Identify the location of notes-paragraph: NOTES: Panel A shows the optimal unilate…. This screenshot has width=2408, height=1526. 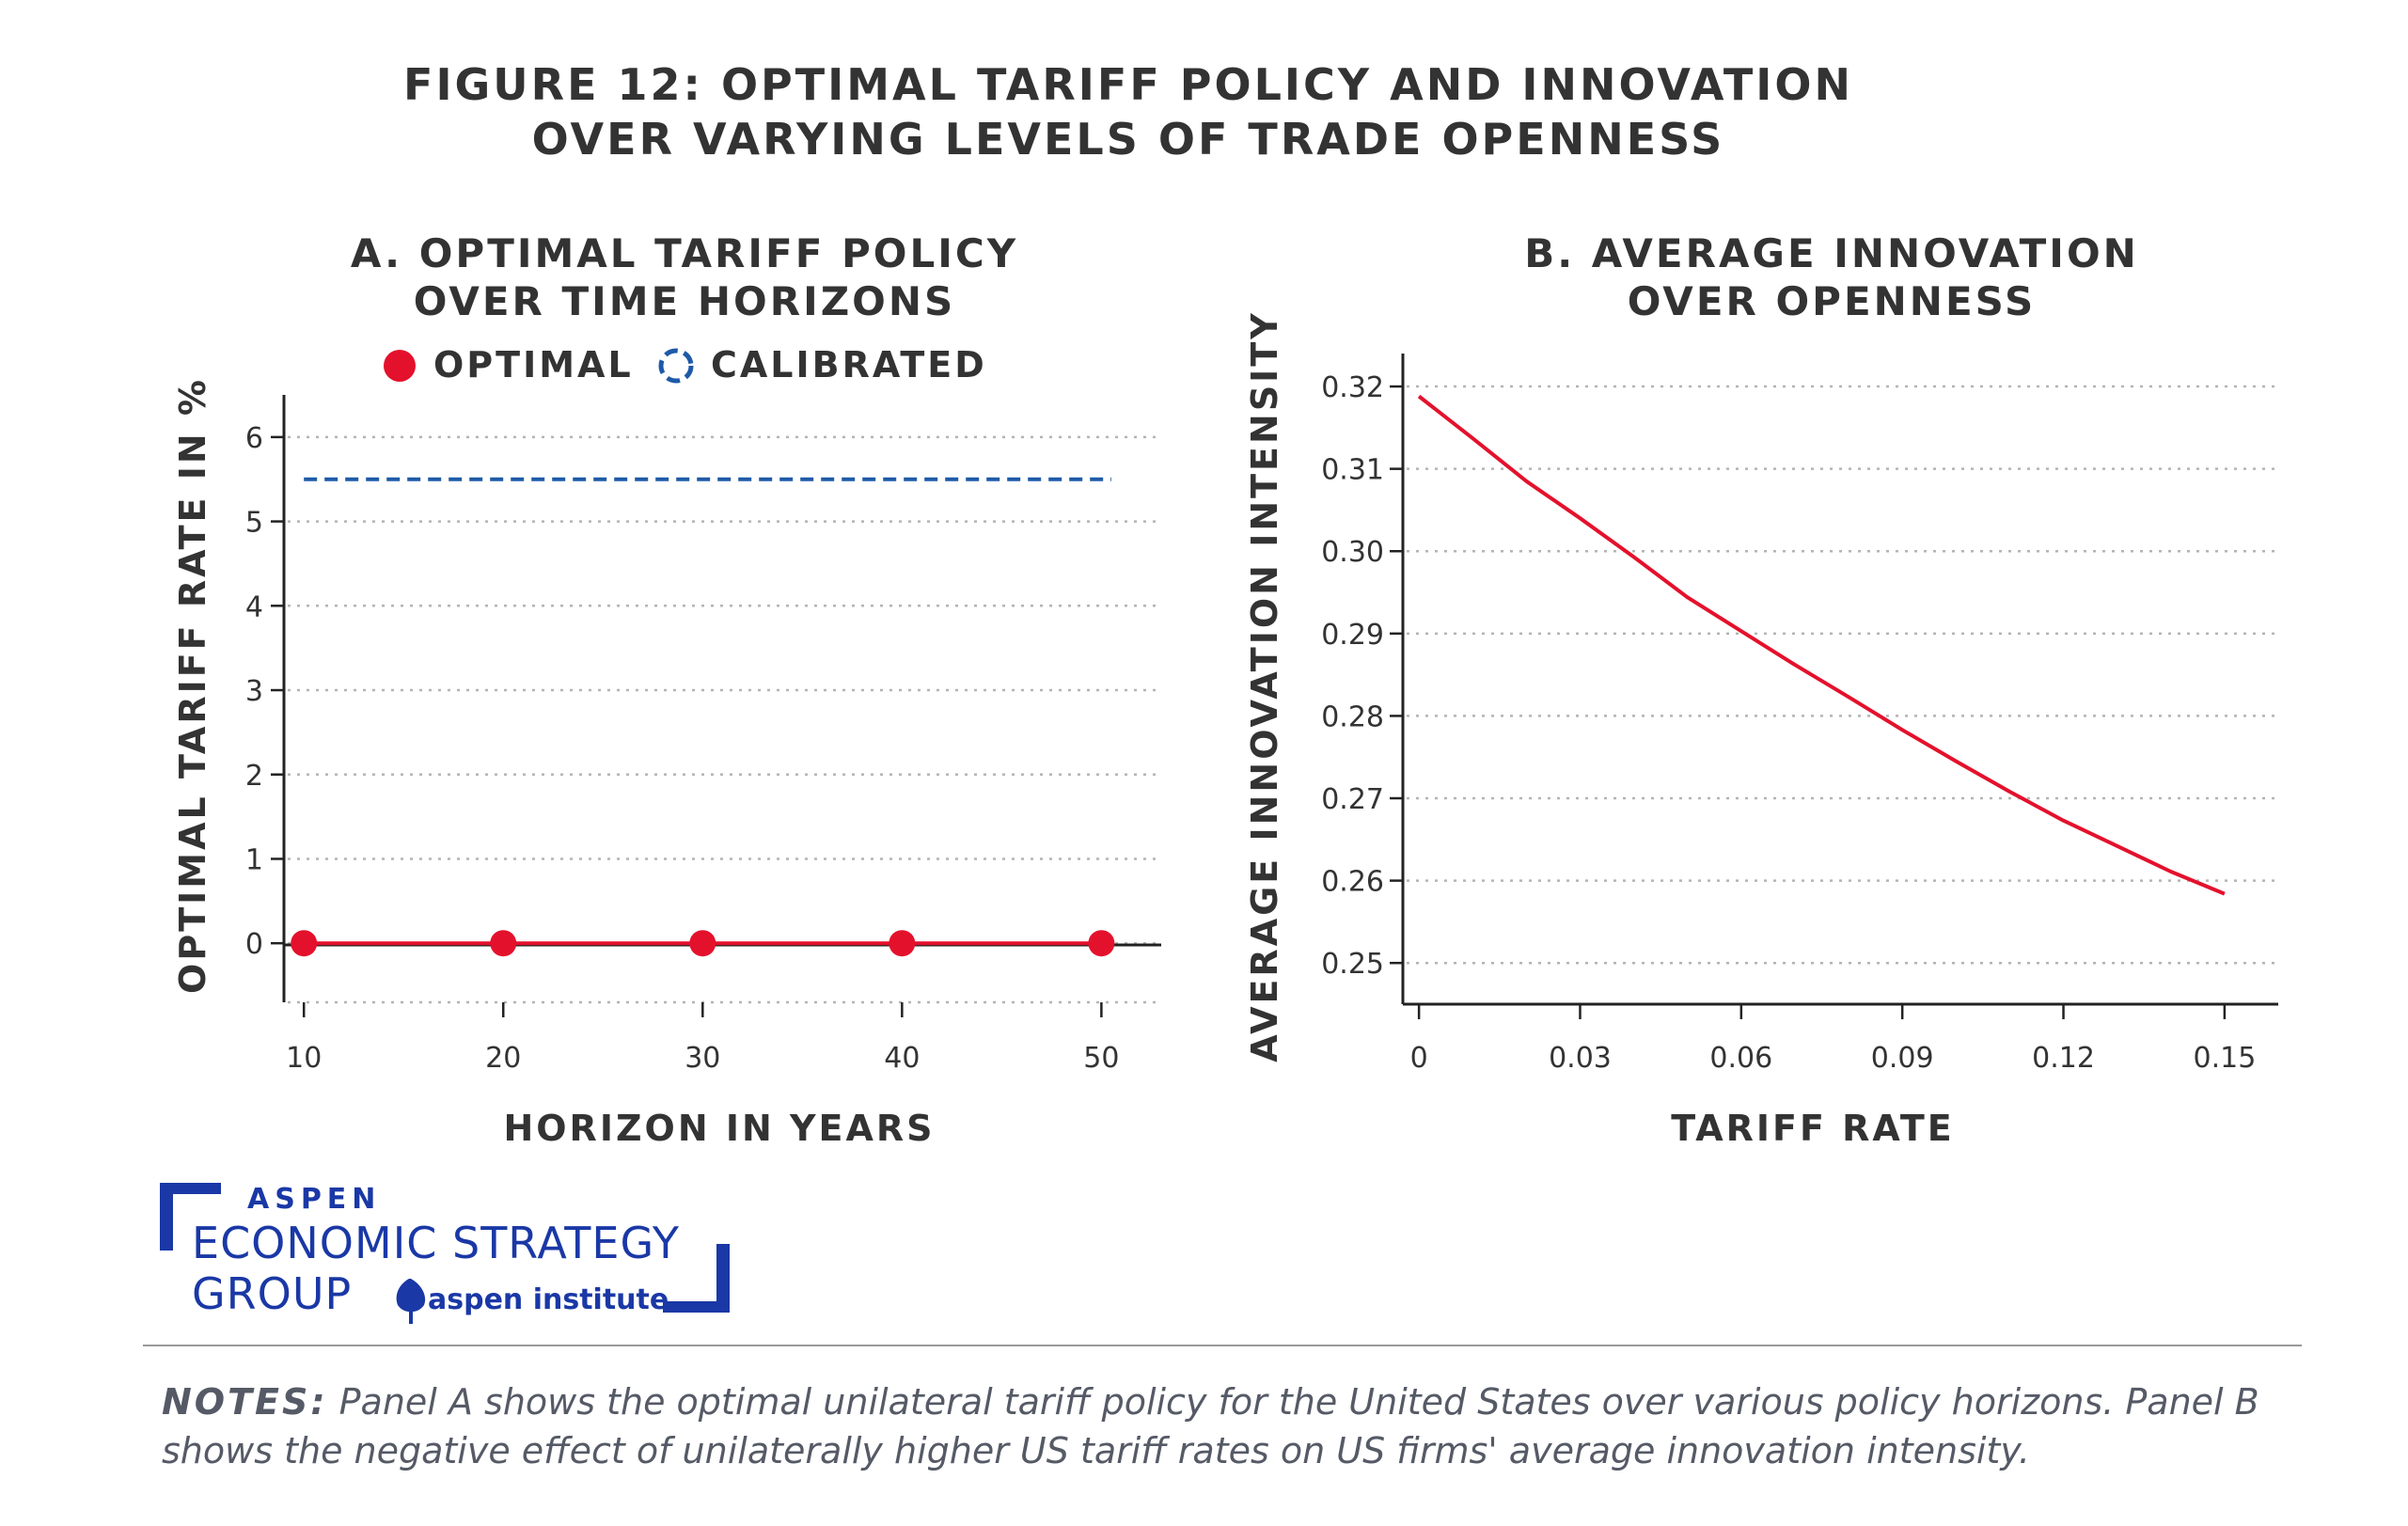
(1243, 1426).